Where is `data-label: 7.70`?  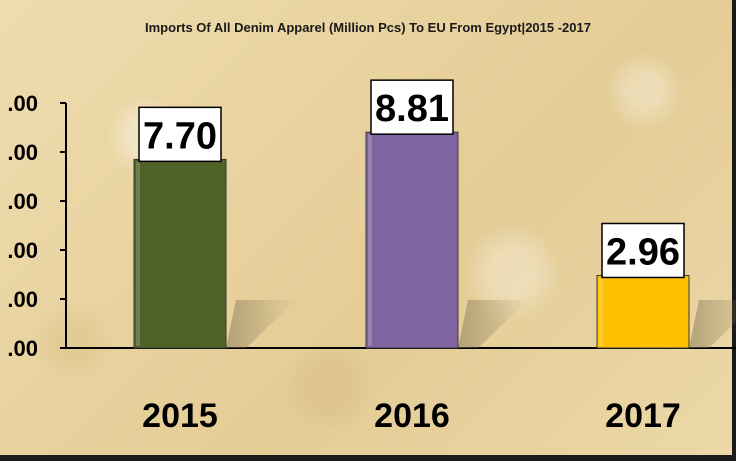 data-label: 7.70 is located at coordinates (180, 136).